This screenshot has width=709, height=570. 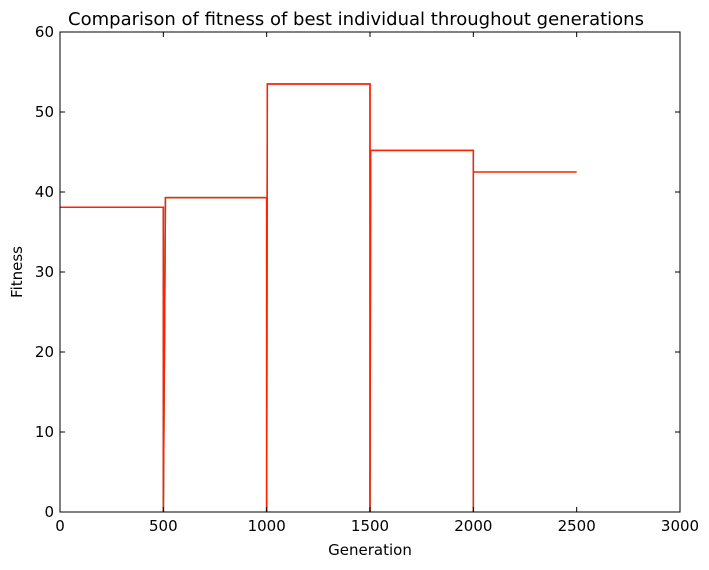 I want to click on y-tick-label: 20, so click(x=44, y=352).